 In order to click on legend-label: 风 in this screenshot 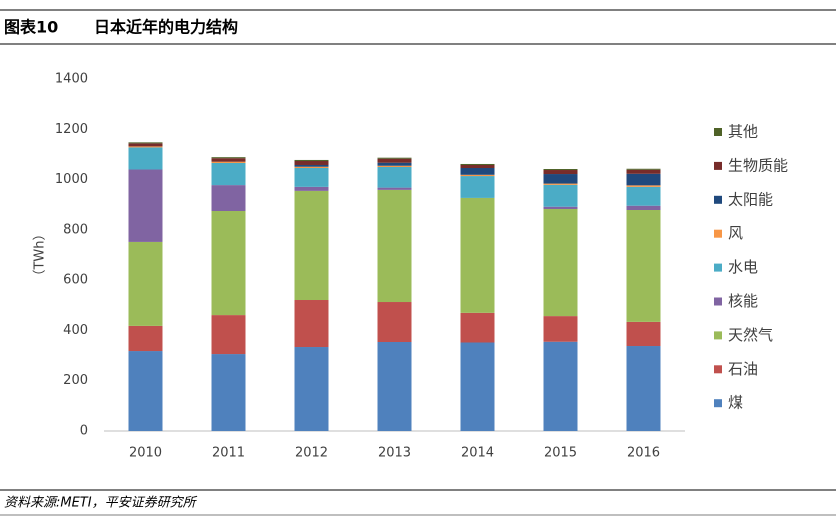, I will do `click(735, 233)`.